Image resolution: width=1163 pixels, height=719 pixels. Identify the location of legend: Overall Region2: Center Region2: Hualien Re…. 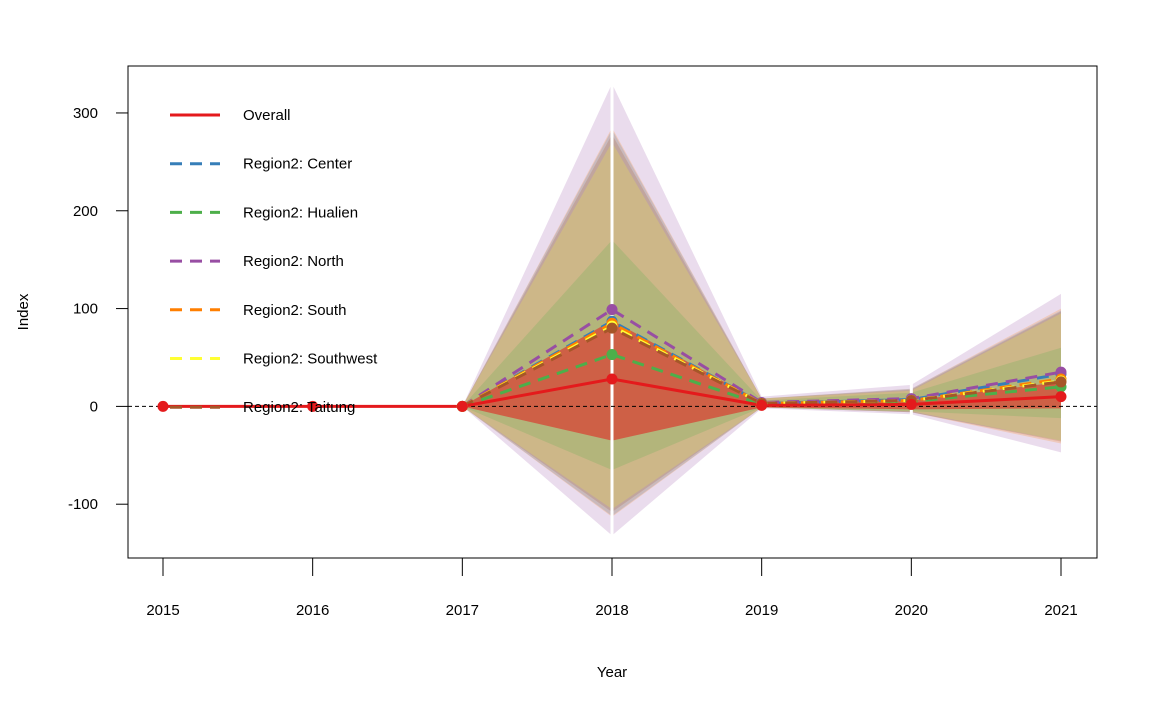
(274, 261).